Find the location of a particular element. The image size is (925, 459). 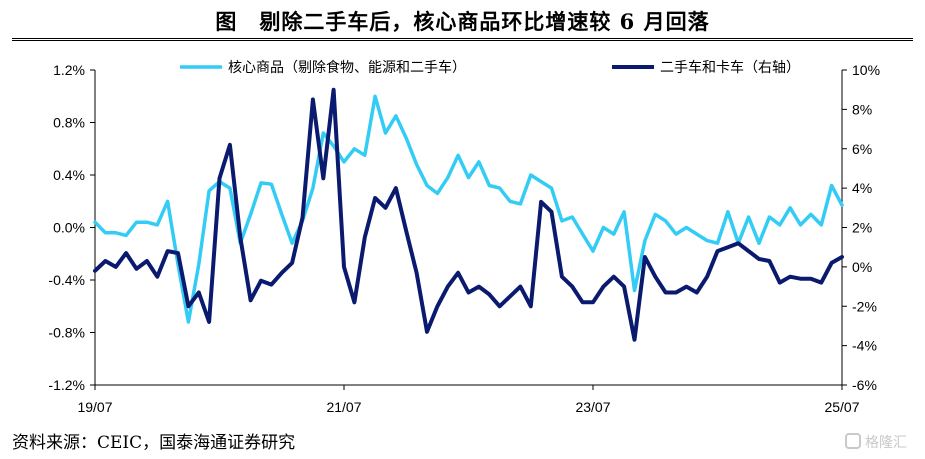

right-tick-label: 0% is located at coordinates (862, 267).